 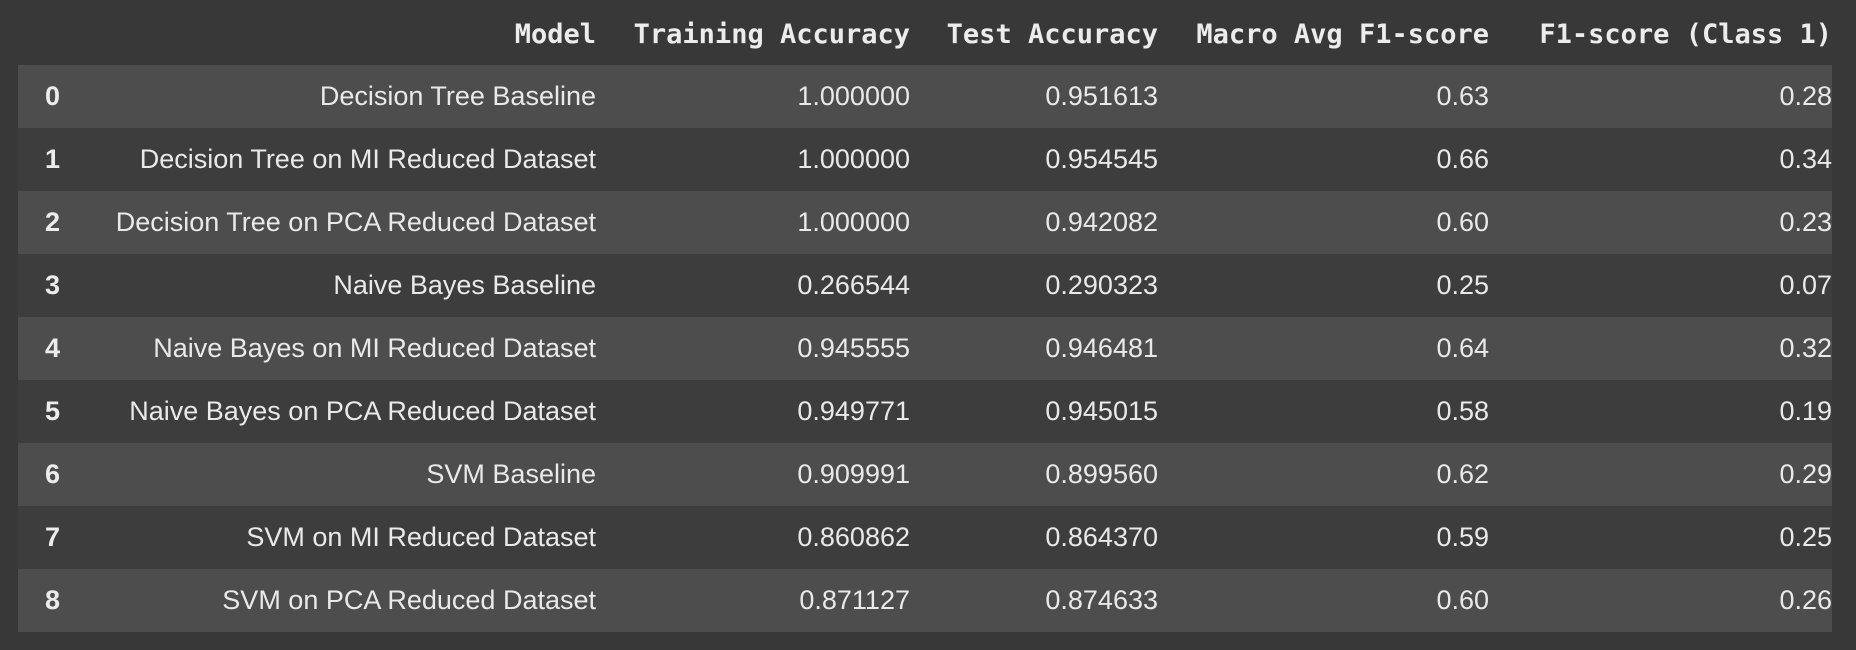 What do you see at coordinates (853, 537) in the screenshot?
I see `cell-training-accuracy: 0.860862` at bounding box center [853, 537].